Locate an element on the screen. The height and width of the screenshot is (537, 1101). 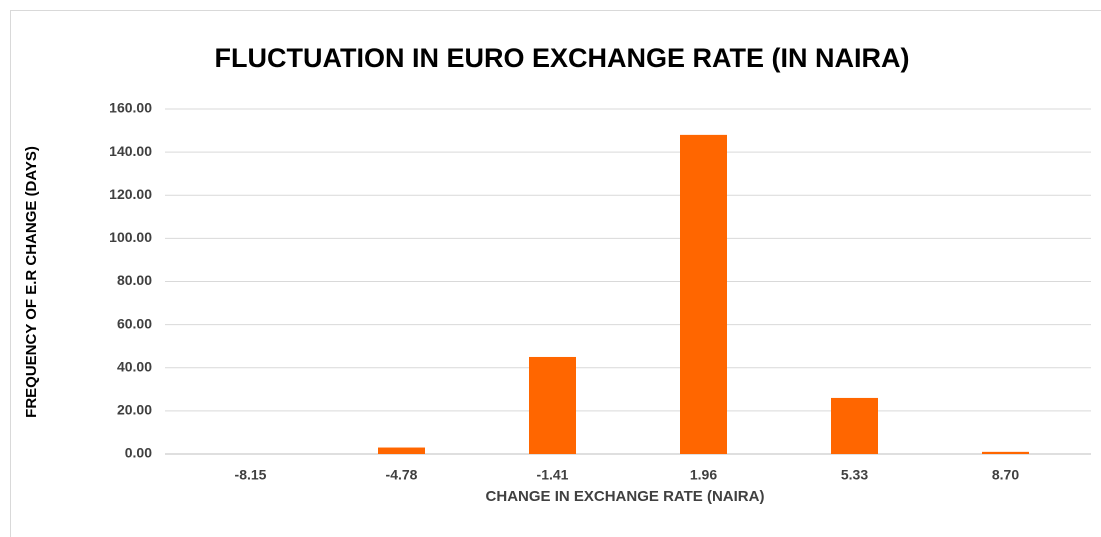
x-tick-label: 1.96 is located at coordinates (703, 475).